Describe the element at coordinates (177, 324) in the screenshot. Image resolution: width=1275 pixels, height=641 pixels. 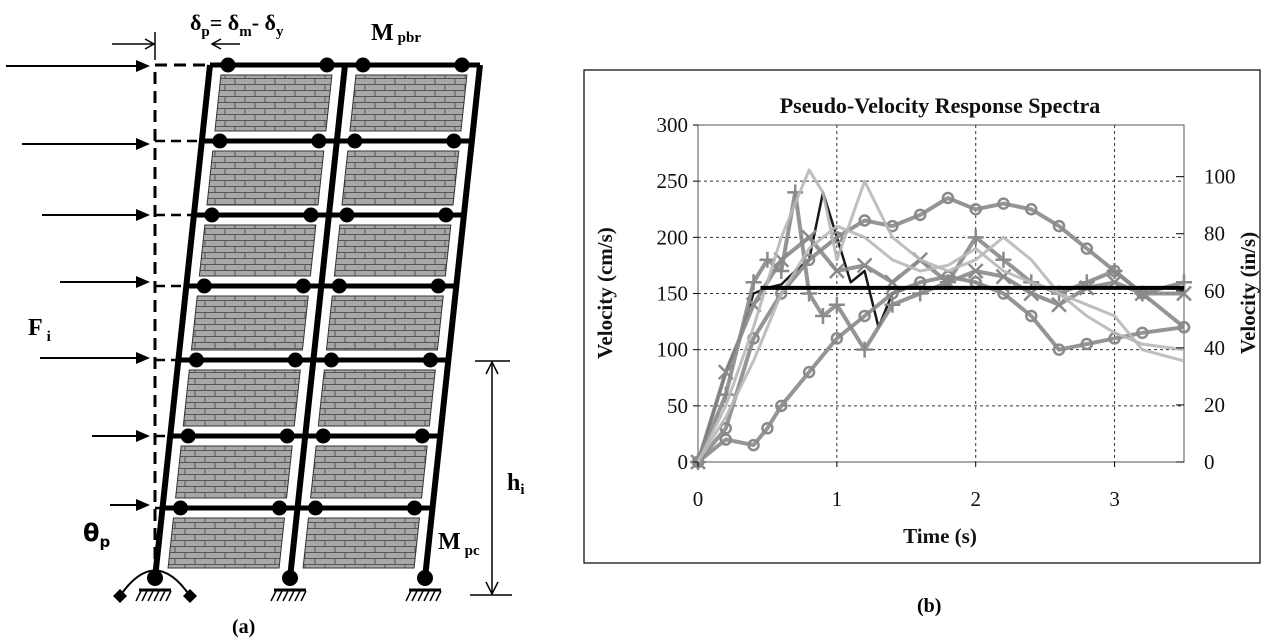
I see `floor-dashes` at that location.